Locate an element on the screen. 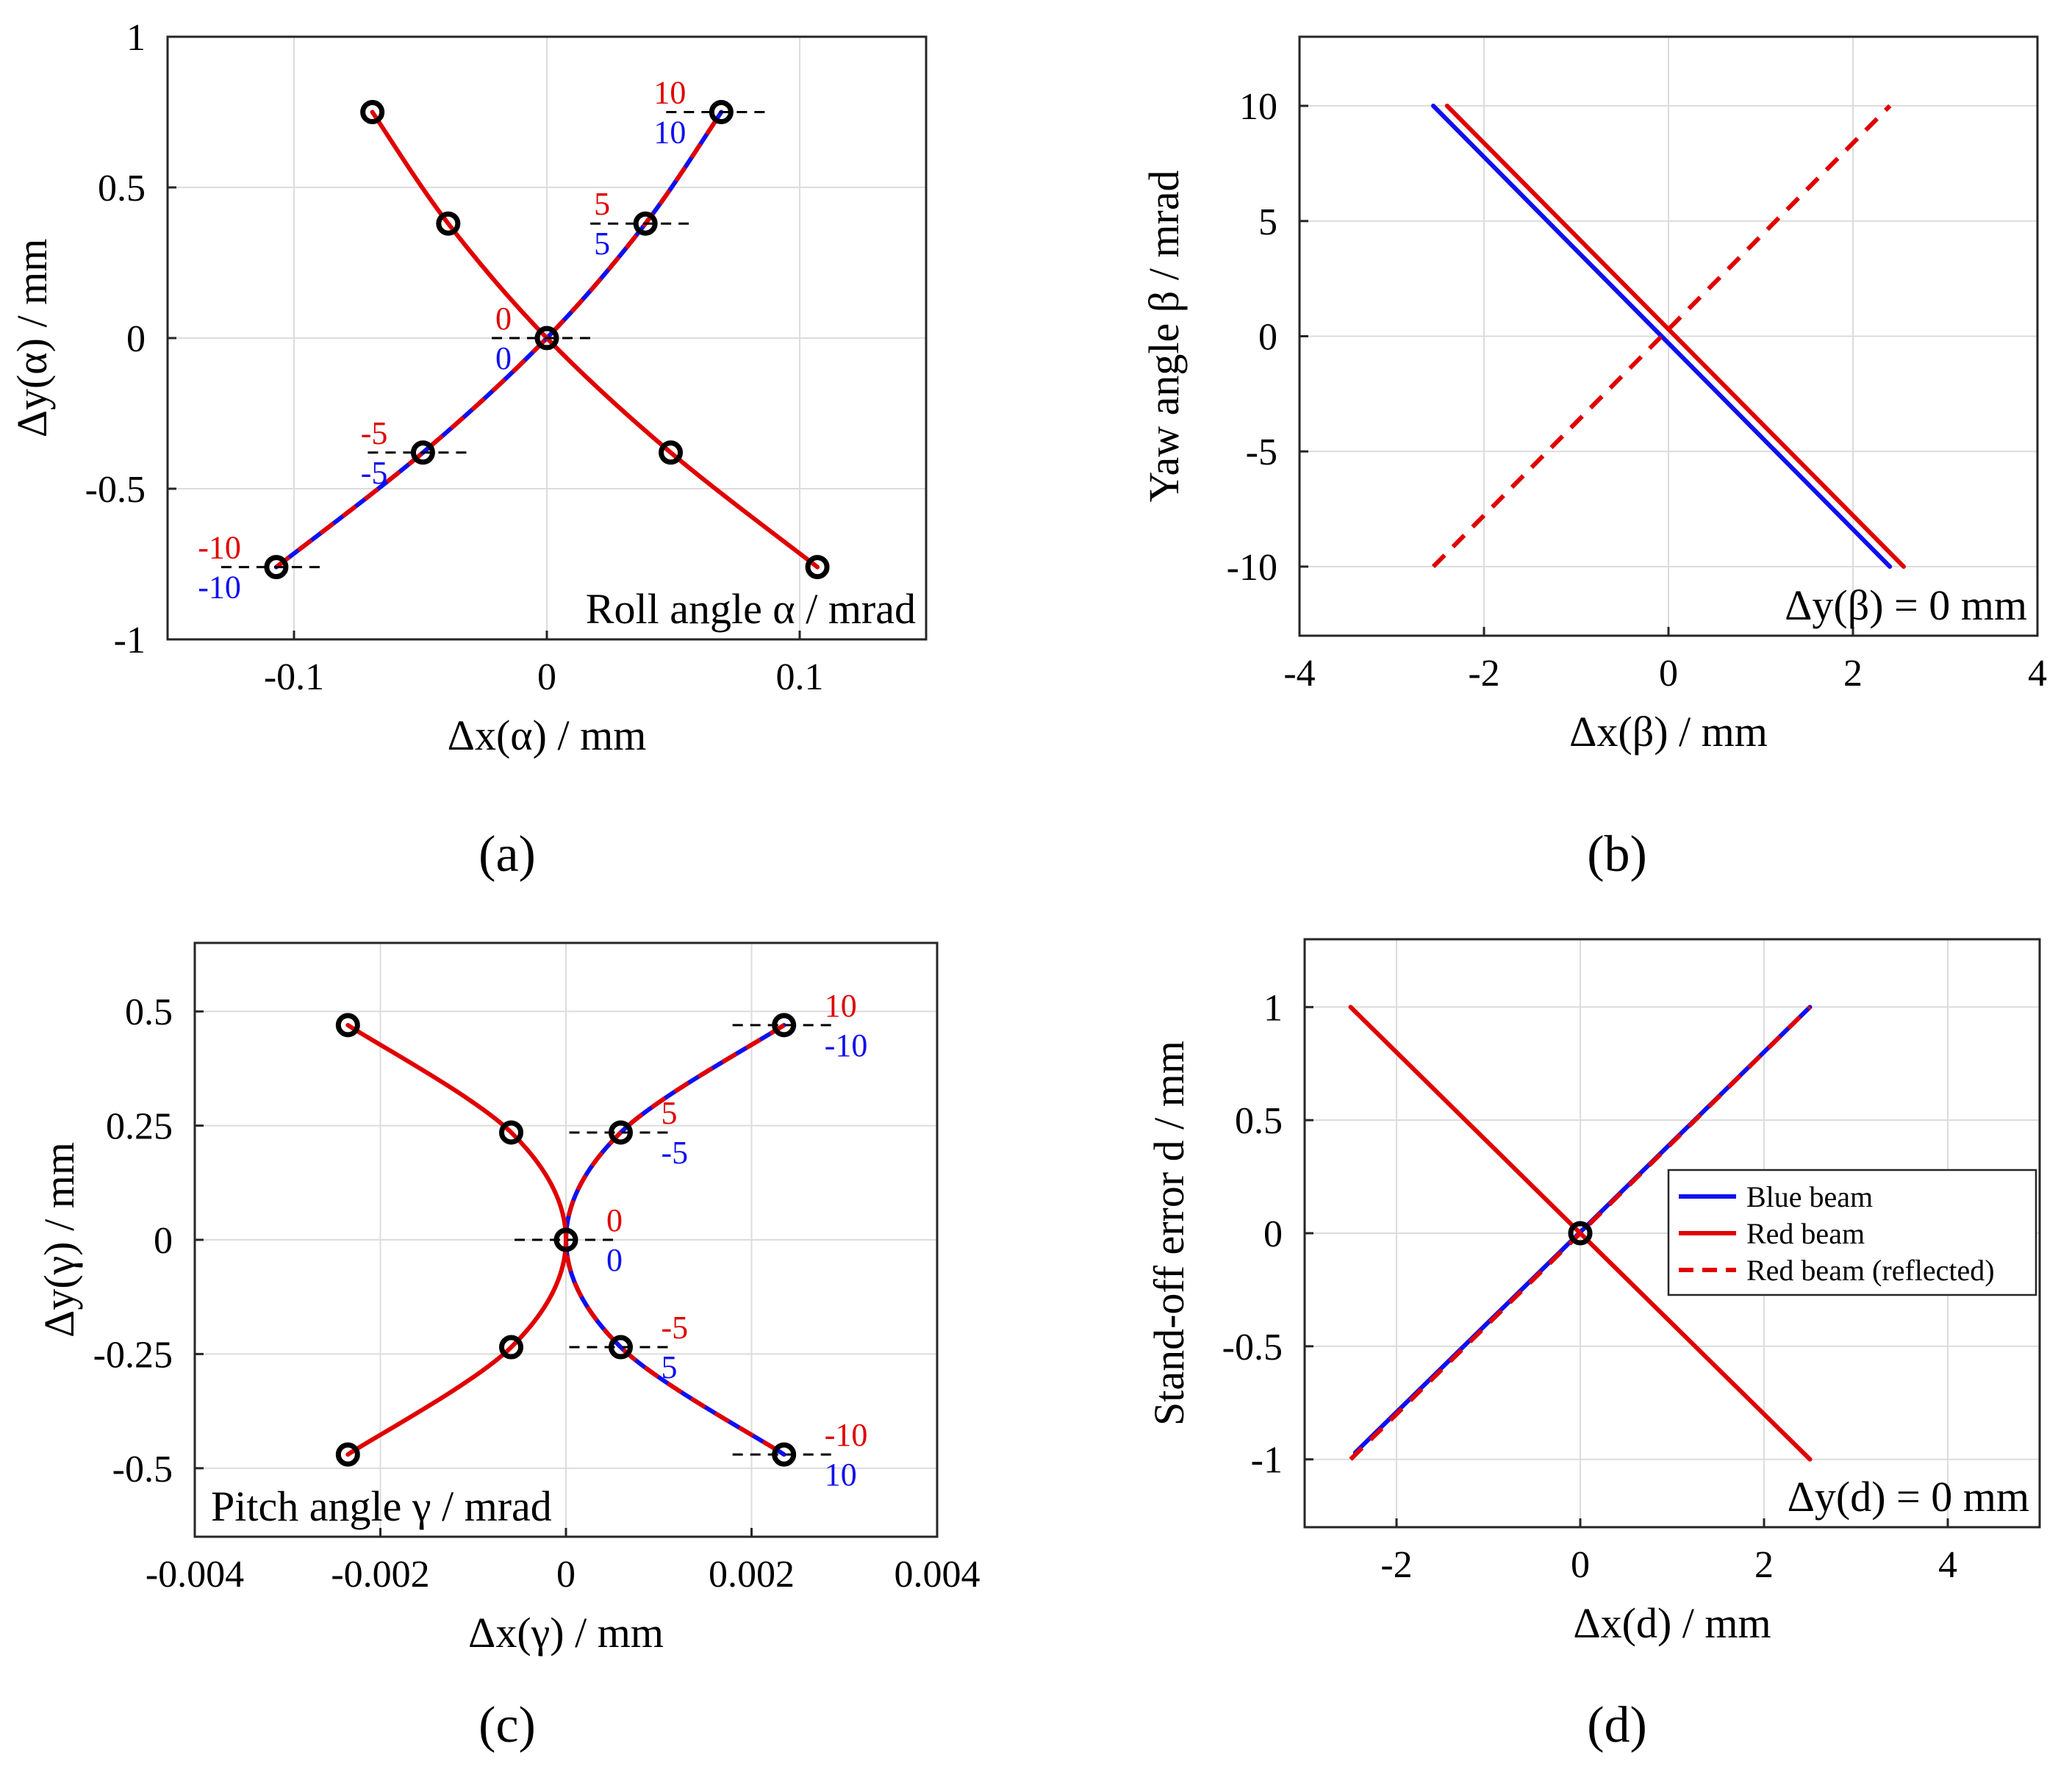  tick-label-y: 10 is located at coordinates (1258, 107).